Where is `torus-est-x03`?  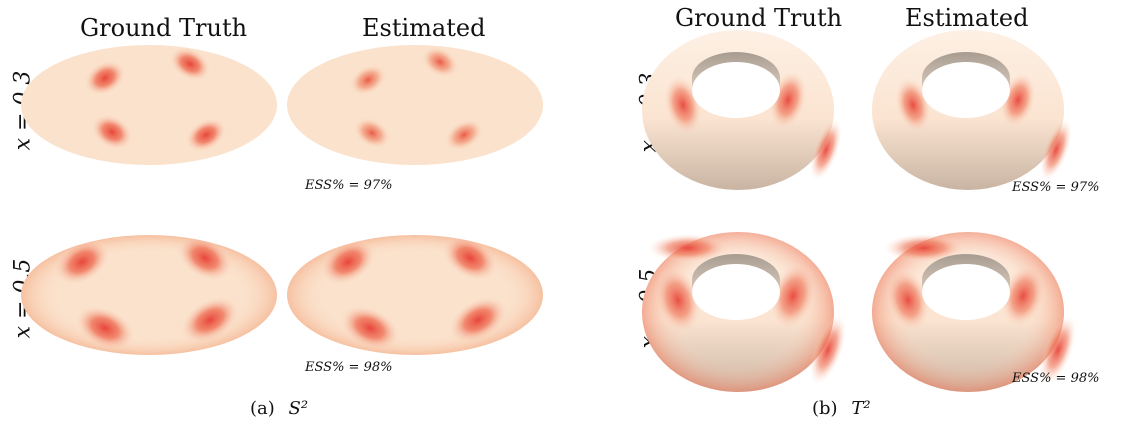
torus-est-x03 is located at coordinates (972, 110).